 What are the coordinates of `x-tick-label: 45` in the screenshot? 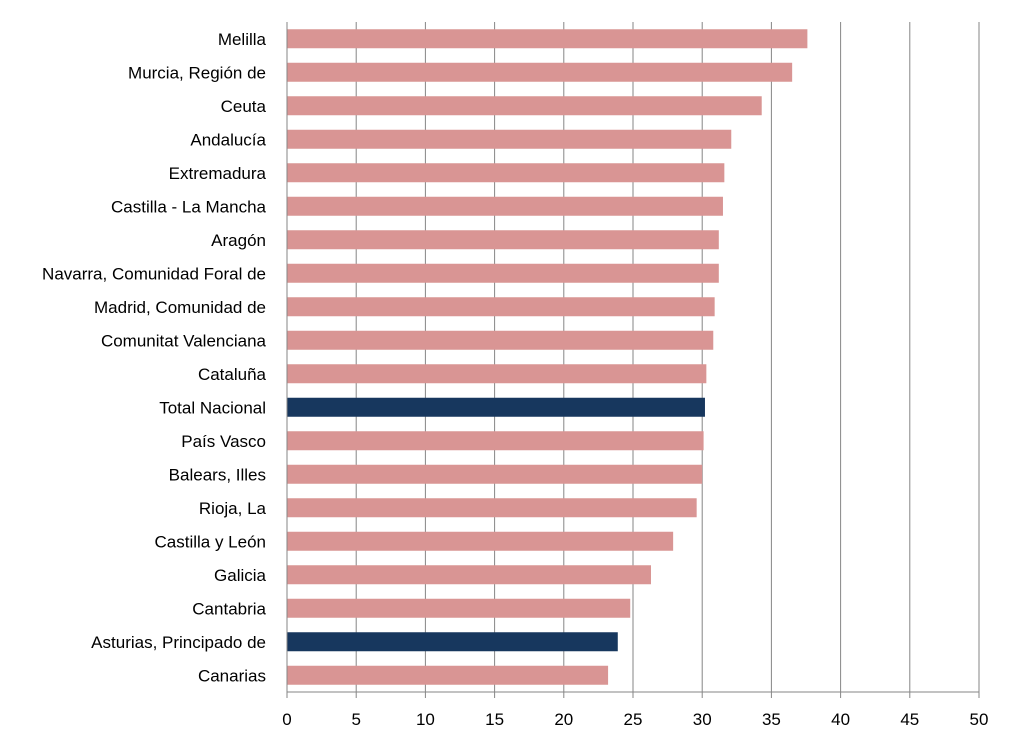 It's located at (909, 719).